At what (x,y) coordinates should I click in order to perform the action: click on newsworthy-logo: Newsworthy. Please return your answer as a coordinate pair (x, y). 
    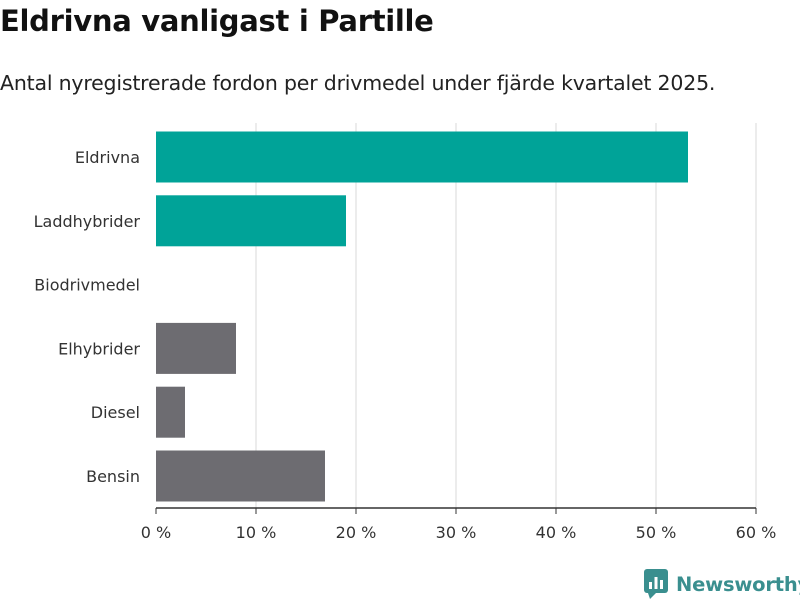
    Looking at the image, I should click on (722, 584).